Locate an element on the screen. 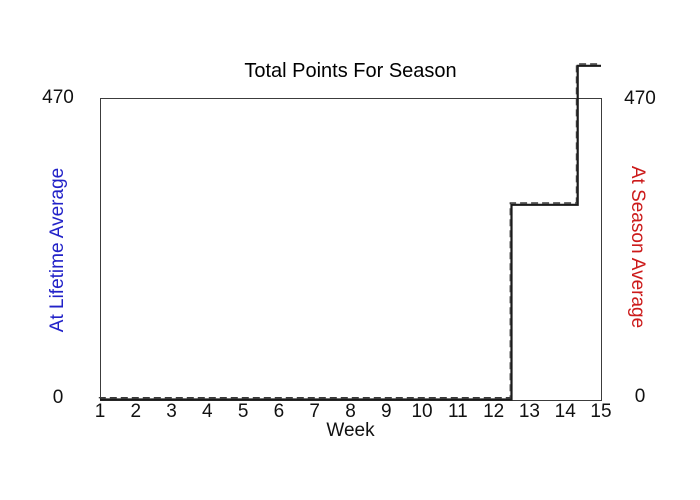 This screenshot has height=500, width=700. x-tick-label: 2 is located at coordinates (136, 411).